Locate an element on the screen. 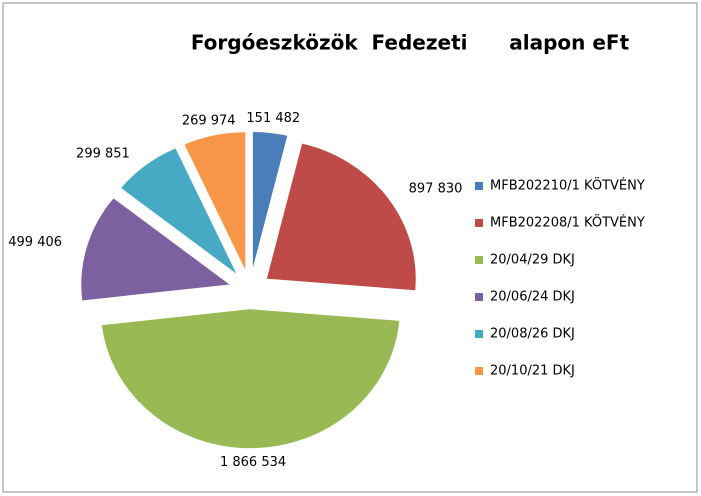 This screenshot has height=496, width=701. legend-label: 20/08/26 DKJ is located at coordinates (532, 334).